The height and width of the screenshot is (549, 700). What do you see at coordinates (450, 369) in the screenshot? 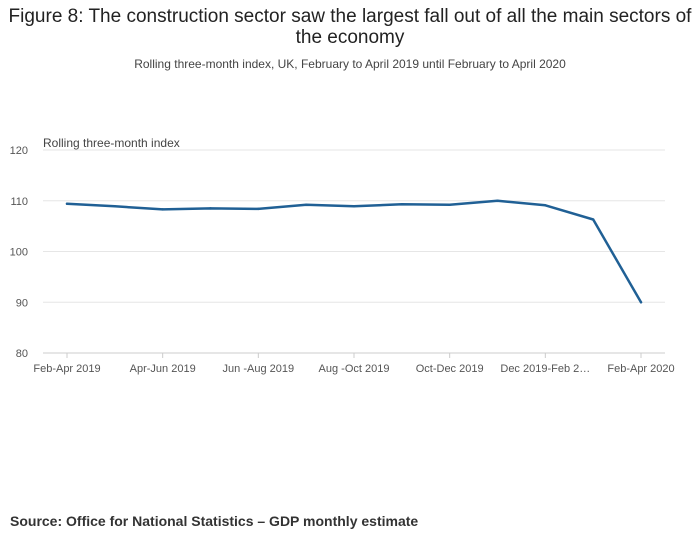
I see `x-tick-label: Oct-Dec 2019` at bounding box center [450, 369].